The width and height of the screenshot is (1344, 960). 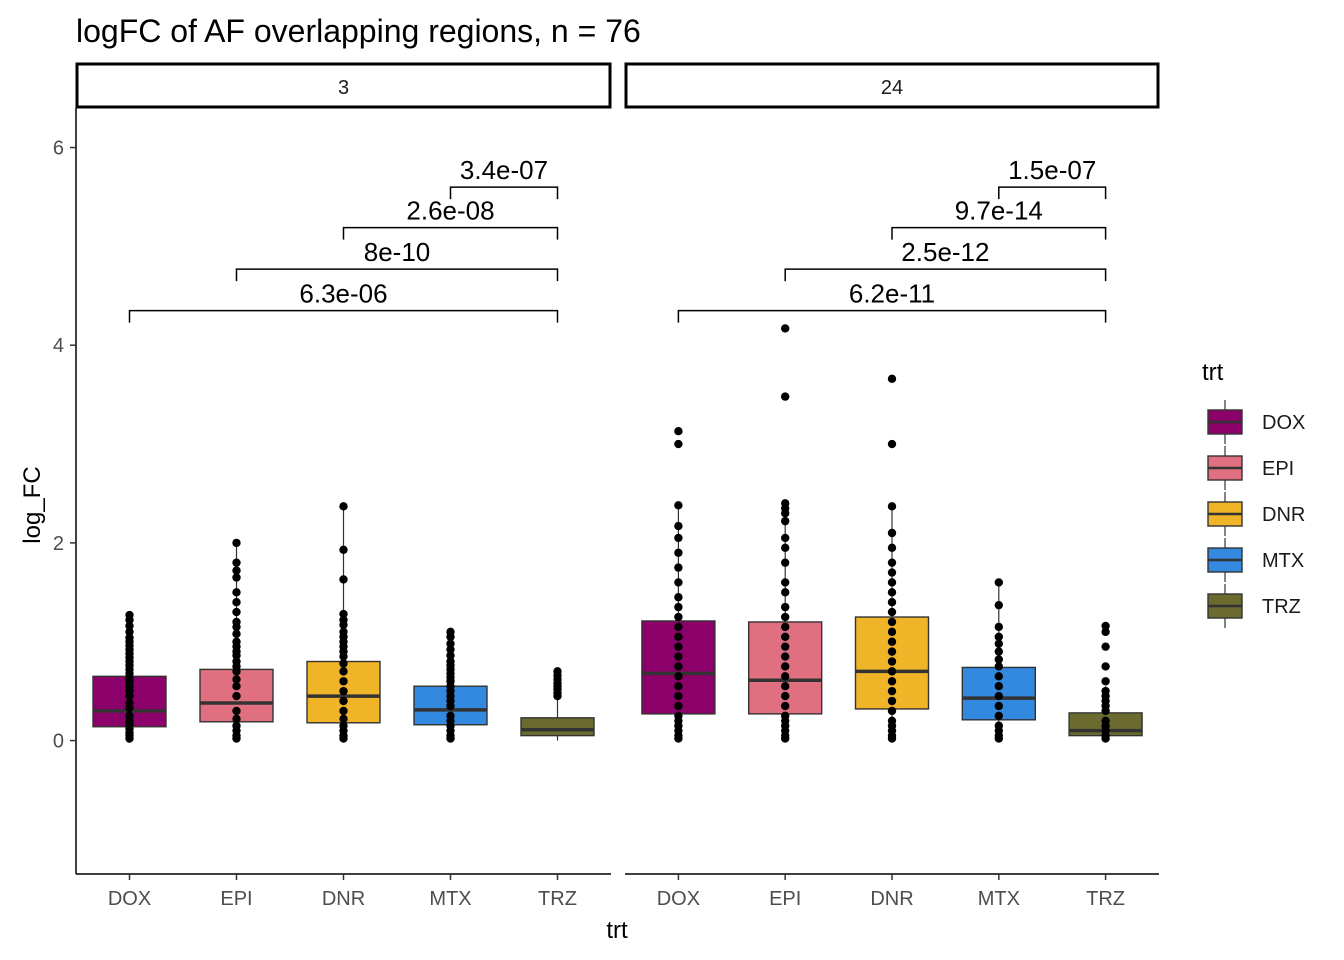 What do you see at coordinates (892, 301) in the screenshot?
I see `comparison-bracket: 6.2e-11` at bounding box center [892, 301].